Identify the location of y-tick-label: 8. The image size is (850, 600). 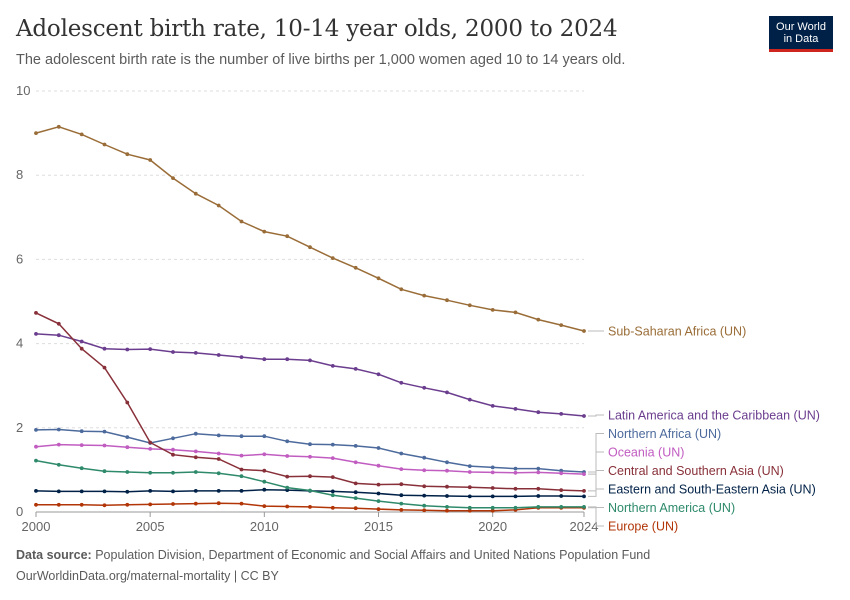
(19, 174).